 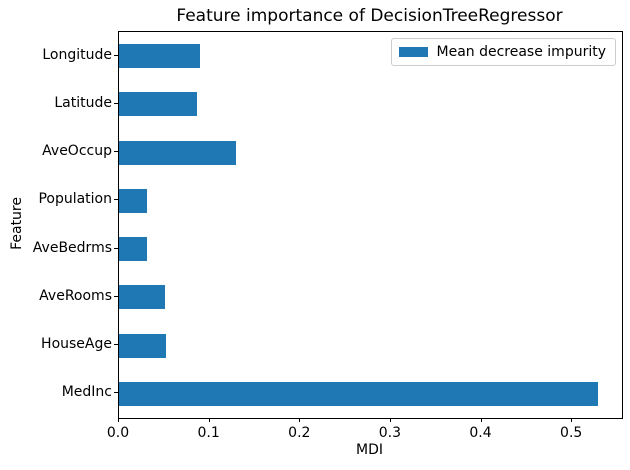 I want to click on legend-label: Mean decrease impurity, so click(x=521, y=52).